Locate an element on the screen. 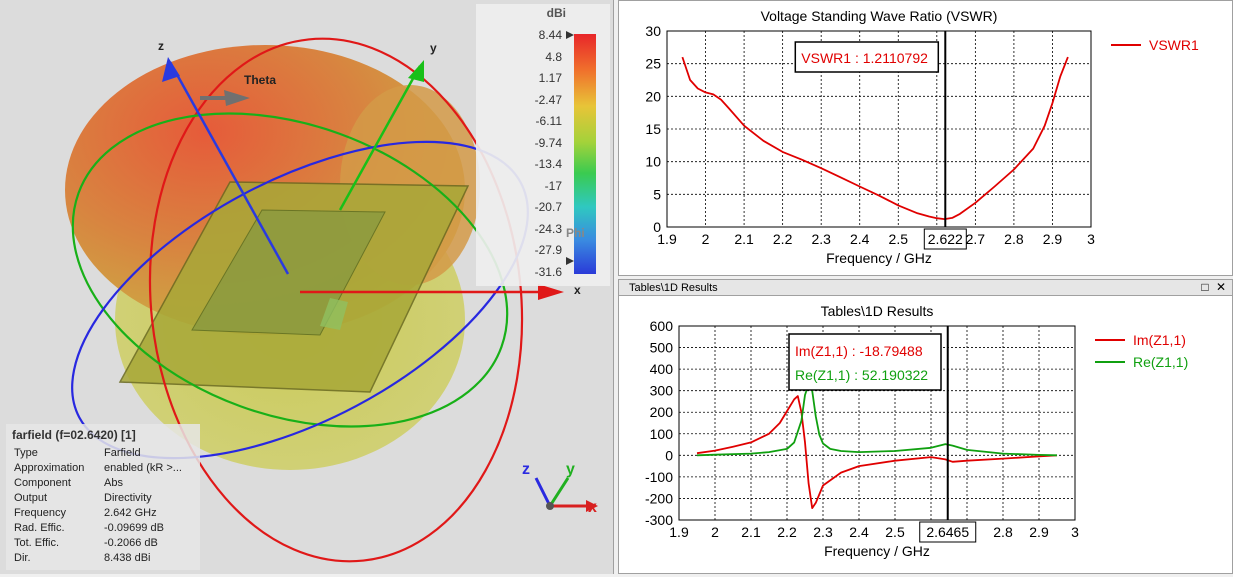 This screenshot has width=1233, height=577. annotation-box is located at coordinates (867, 57).